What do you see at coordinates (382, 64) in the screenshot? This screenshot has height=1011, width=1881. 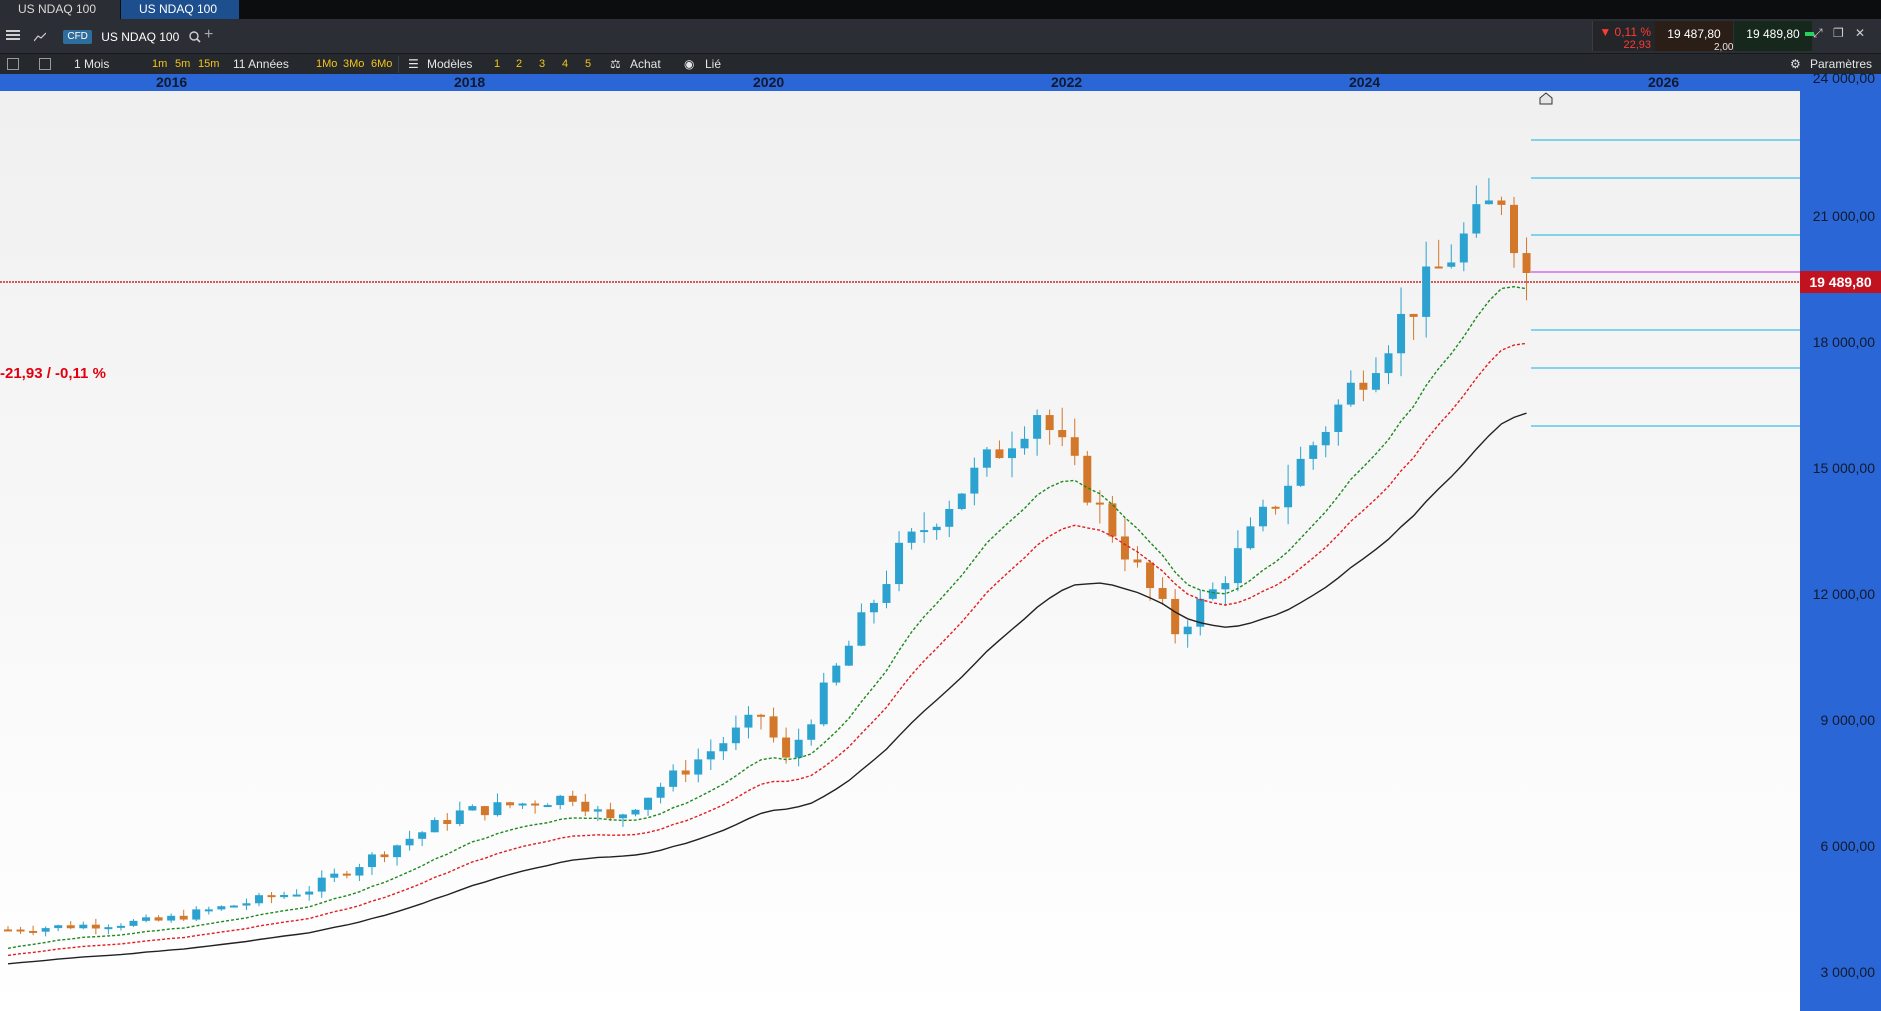 I see `range-6mo: 6Mo` at bounding box center [382, 64].